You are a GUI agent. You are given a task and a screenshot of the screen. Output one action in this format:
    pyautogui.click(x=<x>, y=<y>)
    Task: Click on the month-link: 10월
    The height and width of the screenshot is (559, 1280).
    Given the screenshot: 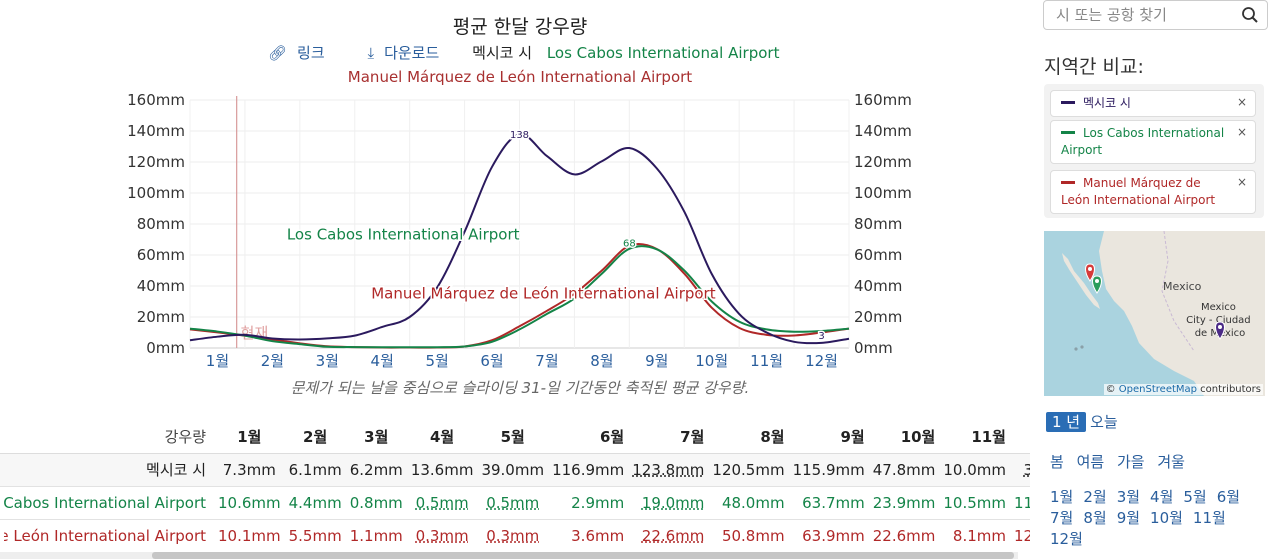 What is the action you would take?
    pyautogui.click(x=1166, y=518)
    